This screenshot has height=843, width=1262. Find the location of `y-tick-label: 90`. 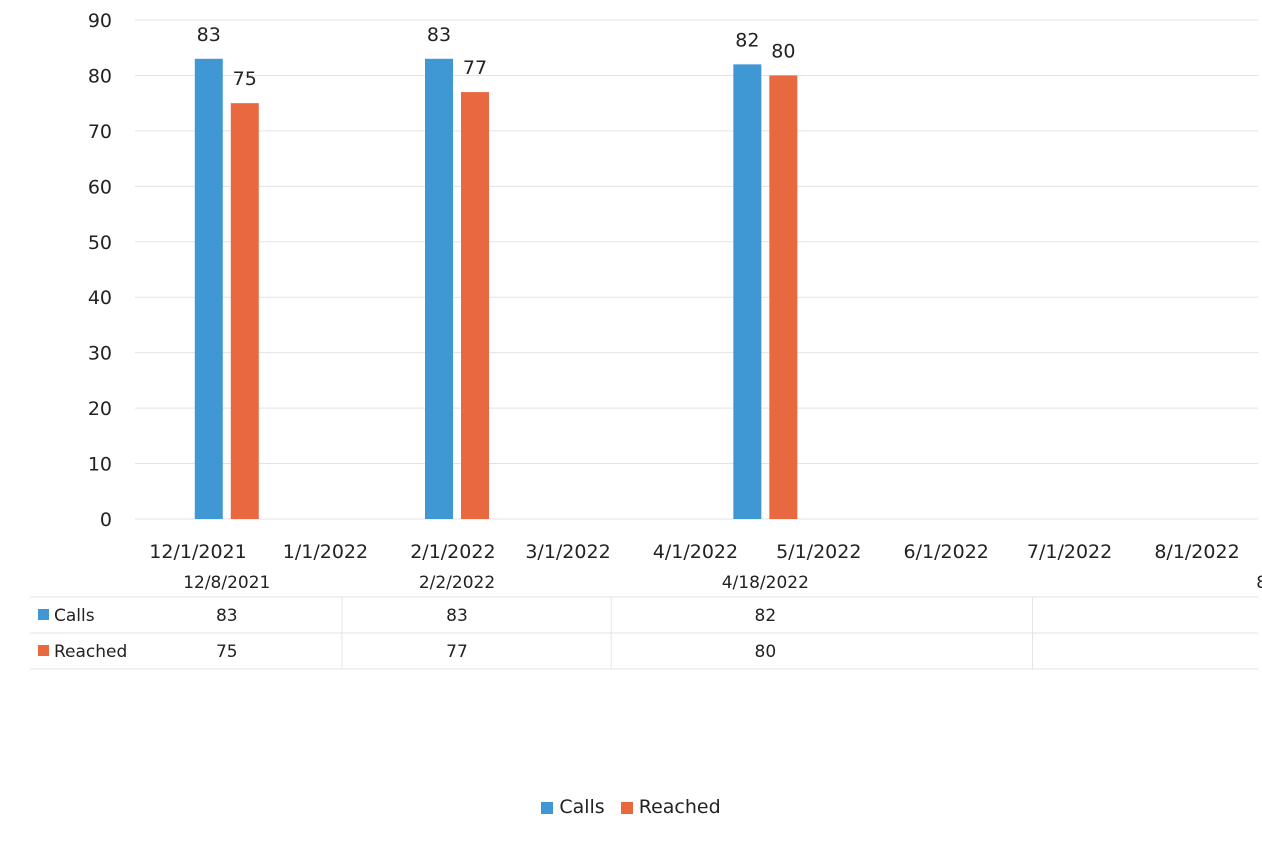

y-tick-label: 90 is located at coordinates (100, 21).